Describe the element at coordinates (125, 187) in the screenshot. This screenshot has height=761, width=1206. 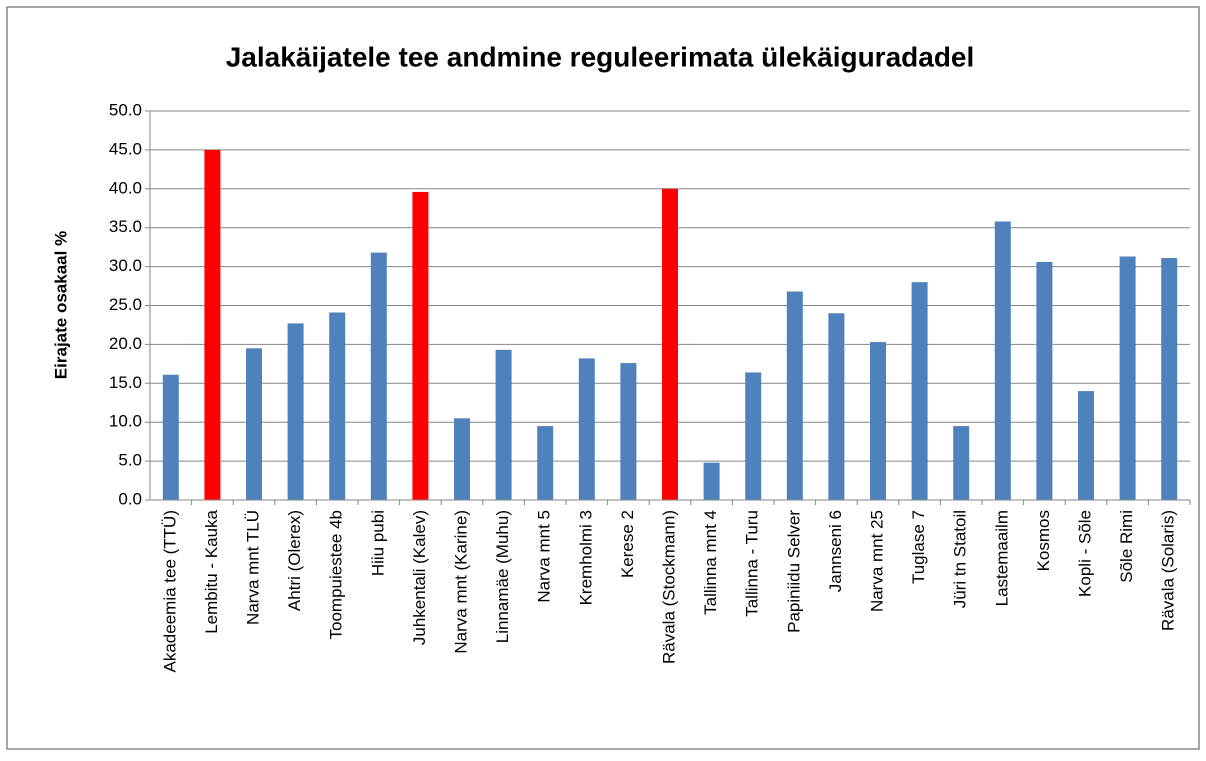
I see `y-tick-label: 40.0` at that location.